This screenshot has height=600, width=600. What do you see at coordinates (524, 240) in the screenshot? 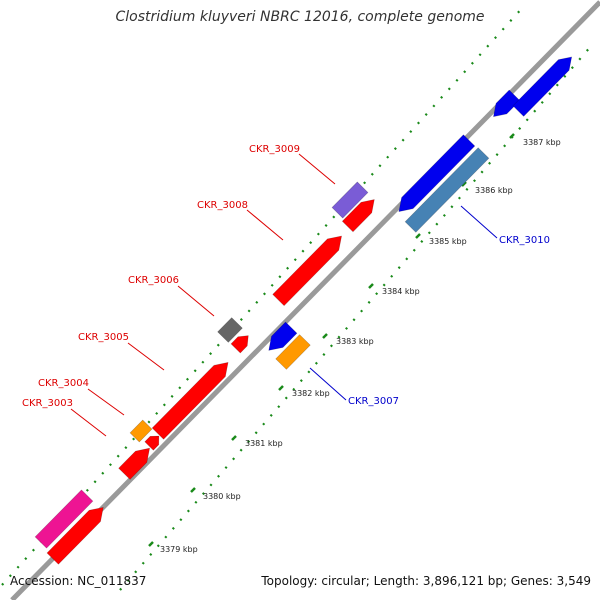
I see `gene-label-CKR_3010: CKR_3010` at bounding box center [524, 240].